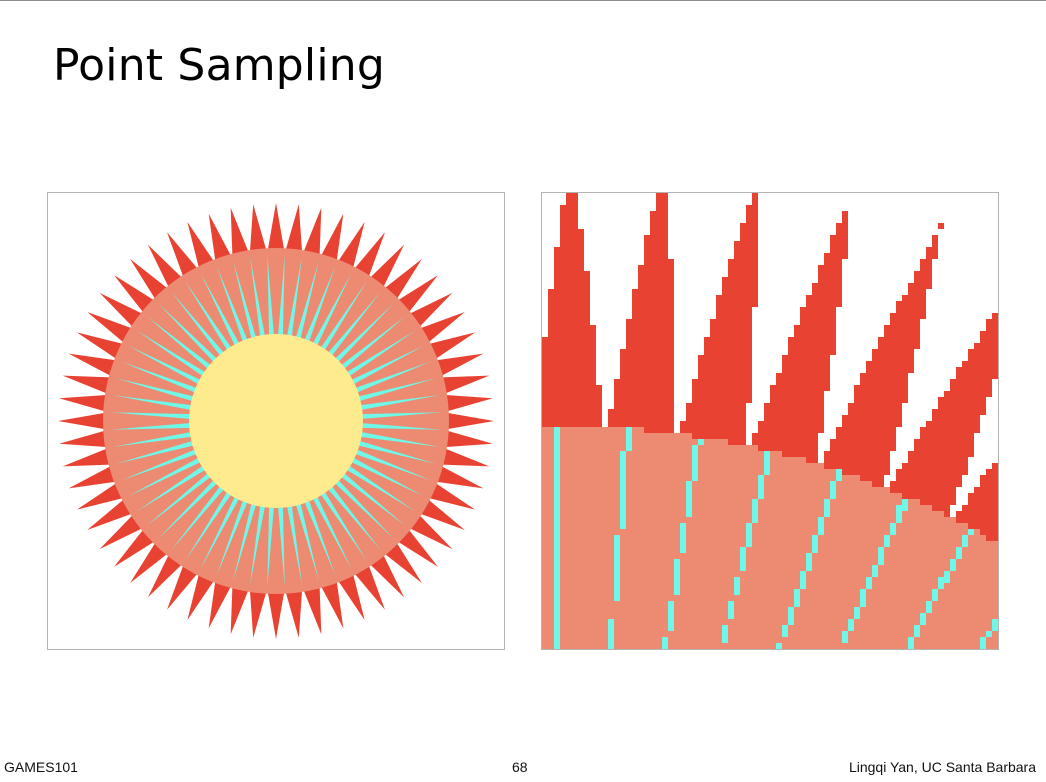  Describe the element at coordinates (276, 421) in the screenshot. I see `center-disk` at that location.